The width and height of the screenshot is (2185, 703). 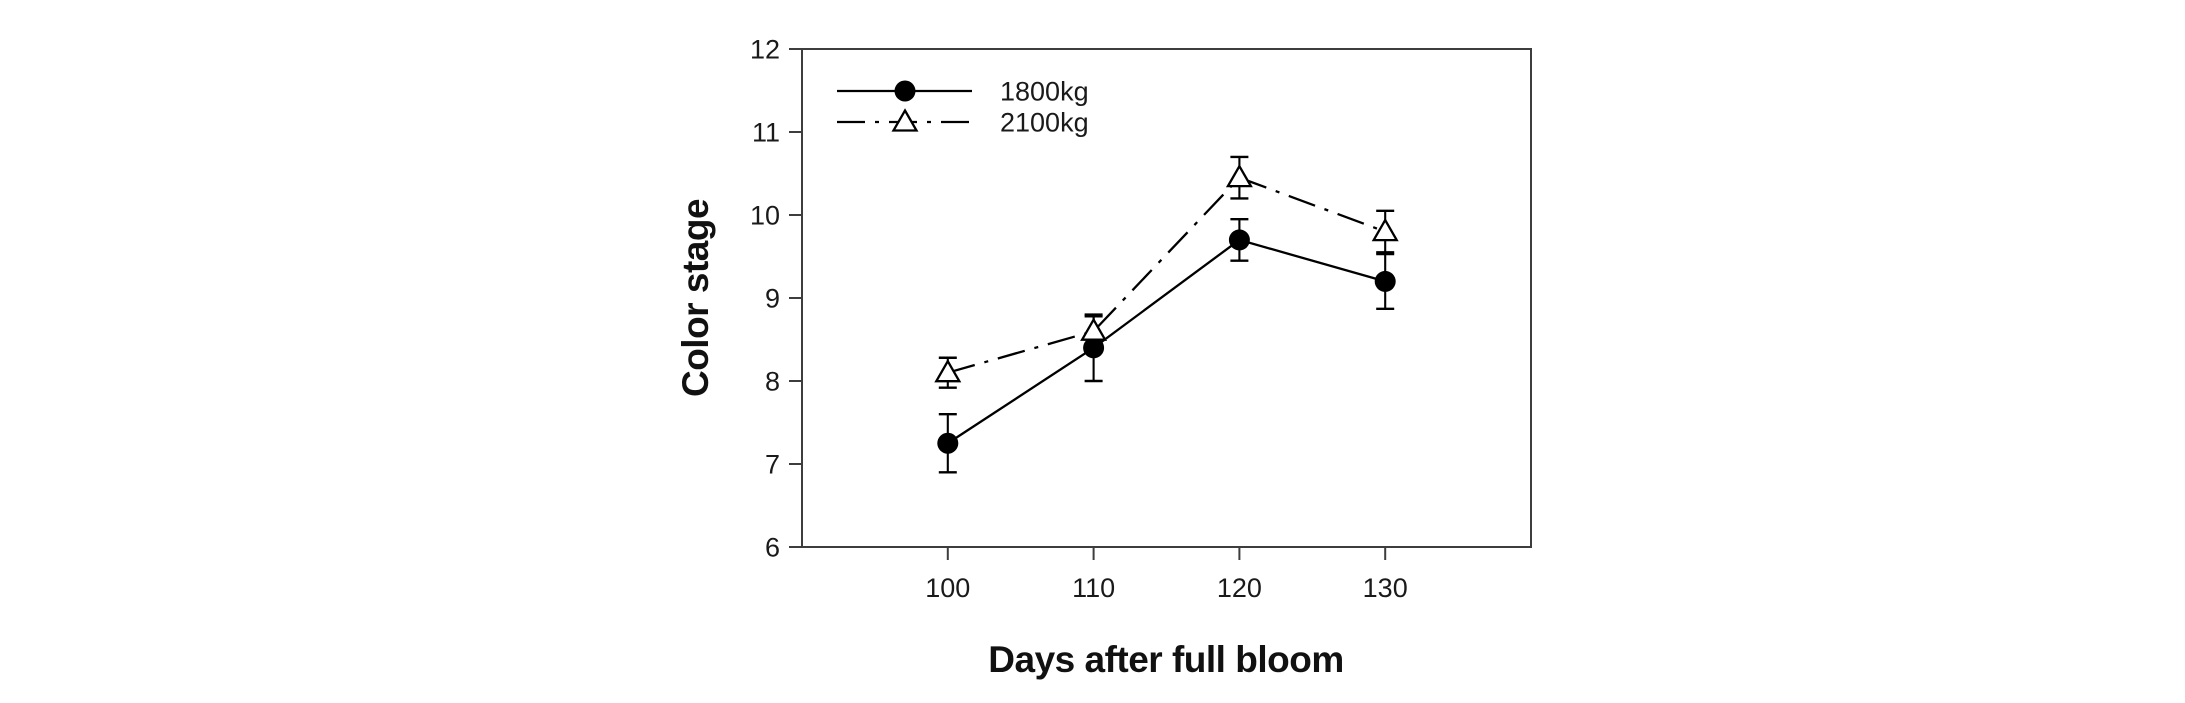 What do you see at coordinates (765, 49) in the screenshot?
I see `y-tick-label: 12` at bounding box center [765, 49].